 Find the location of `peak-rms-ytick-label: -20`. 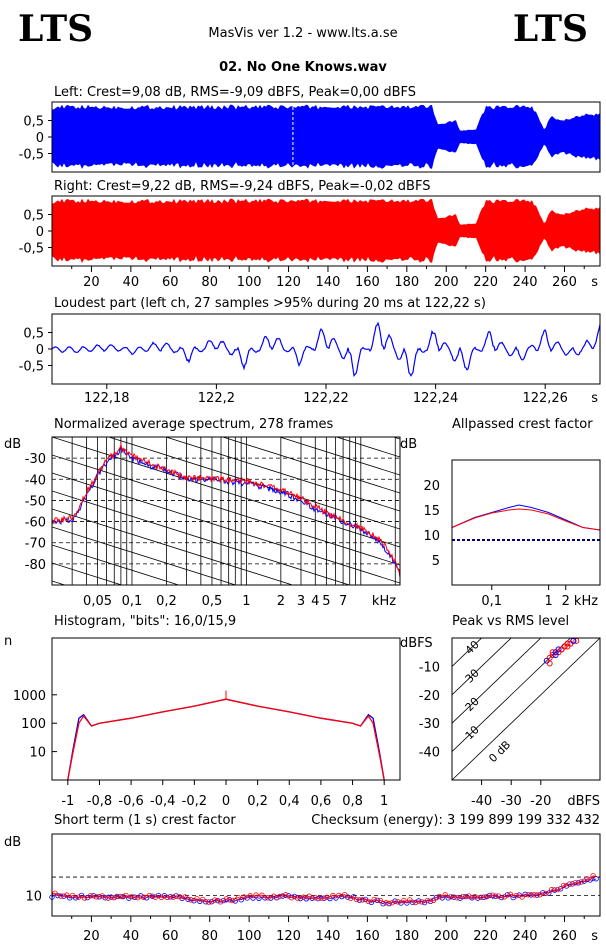

peak-rms-ytick-label: -20 is located at coordinates (429, 696).